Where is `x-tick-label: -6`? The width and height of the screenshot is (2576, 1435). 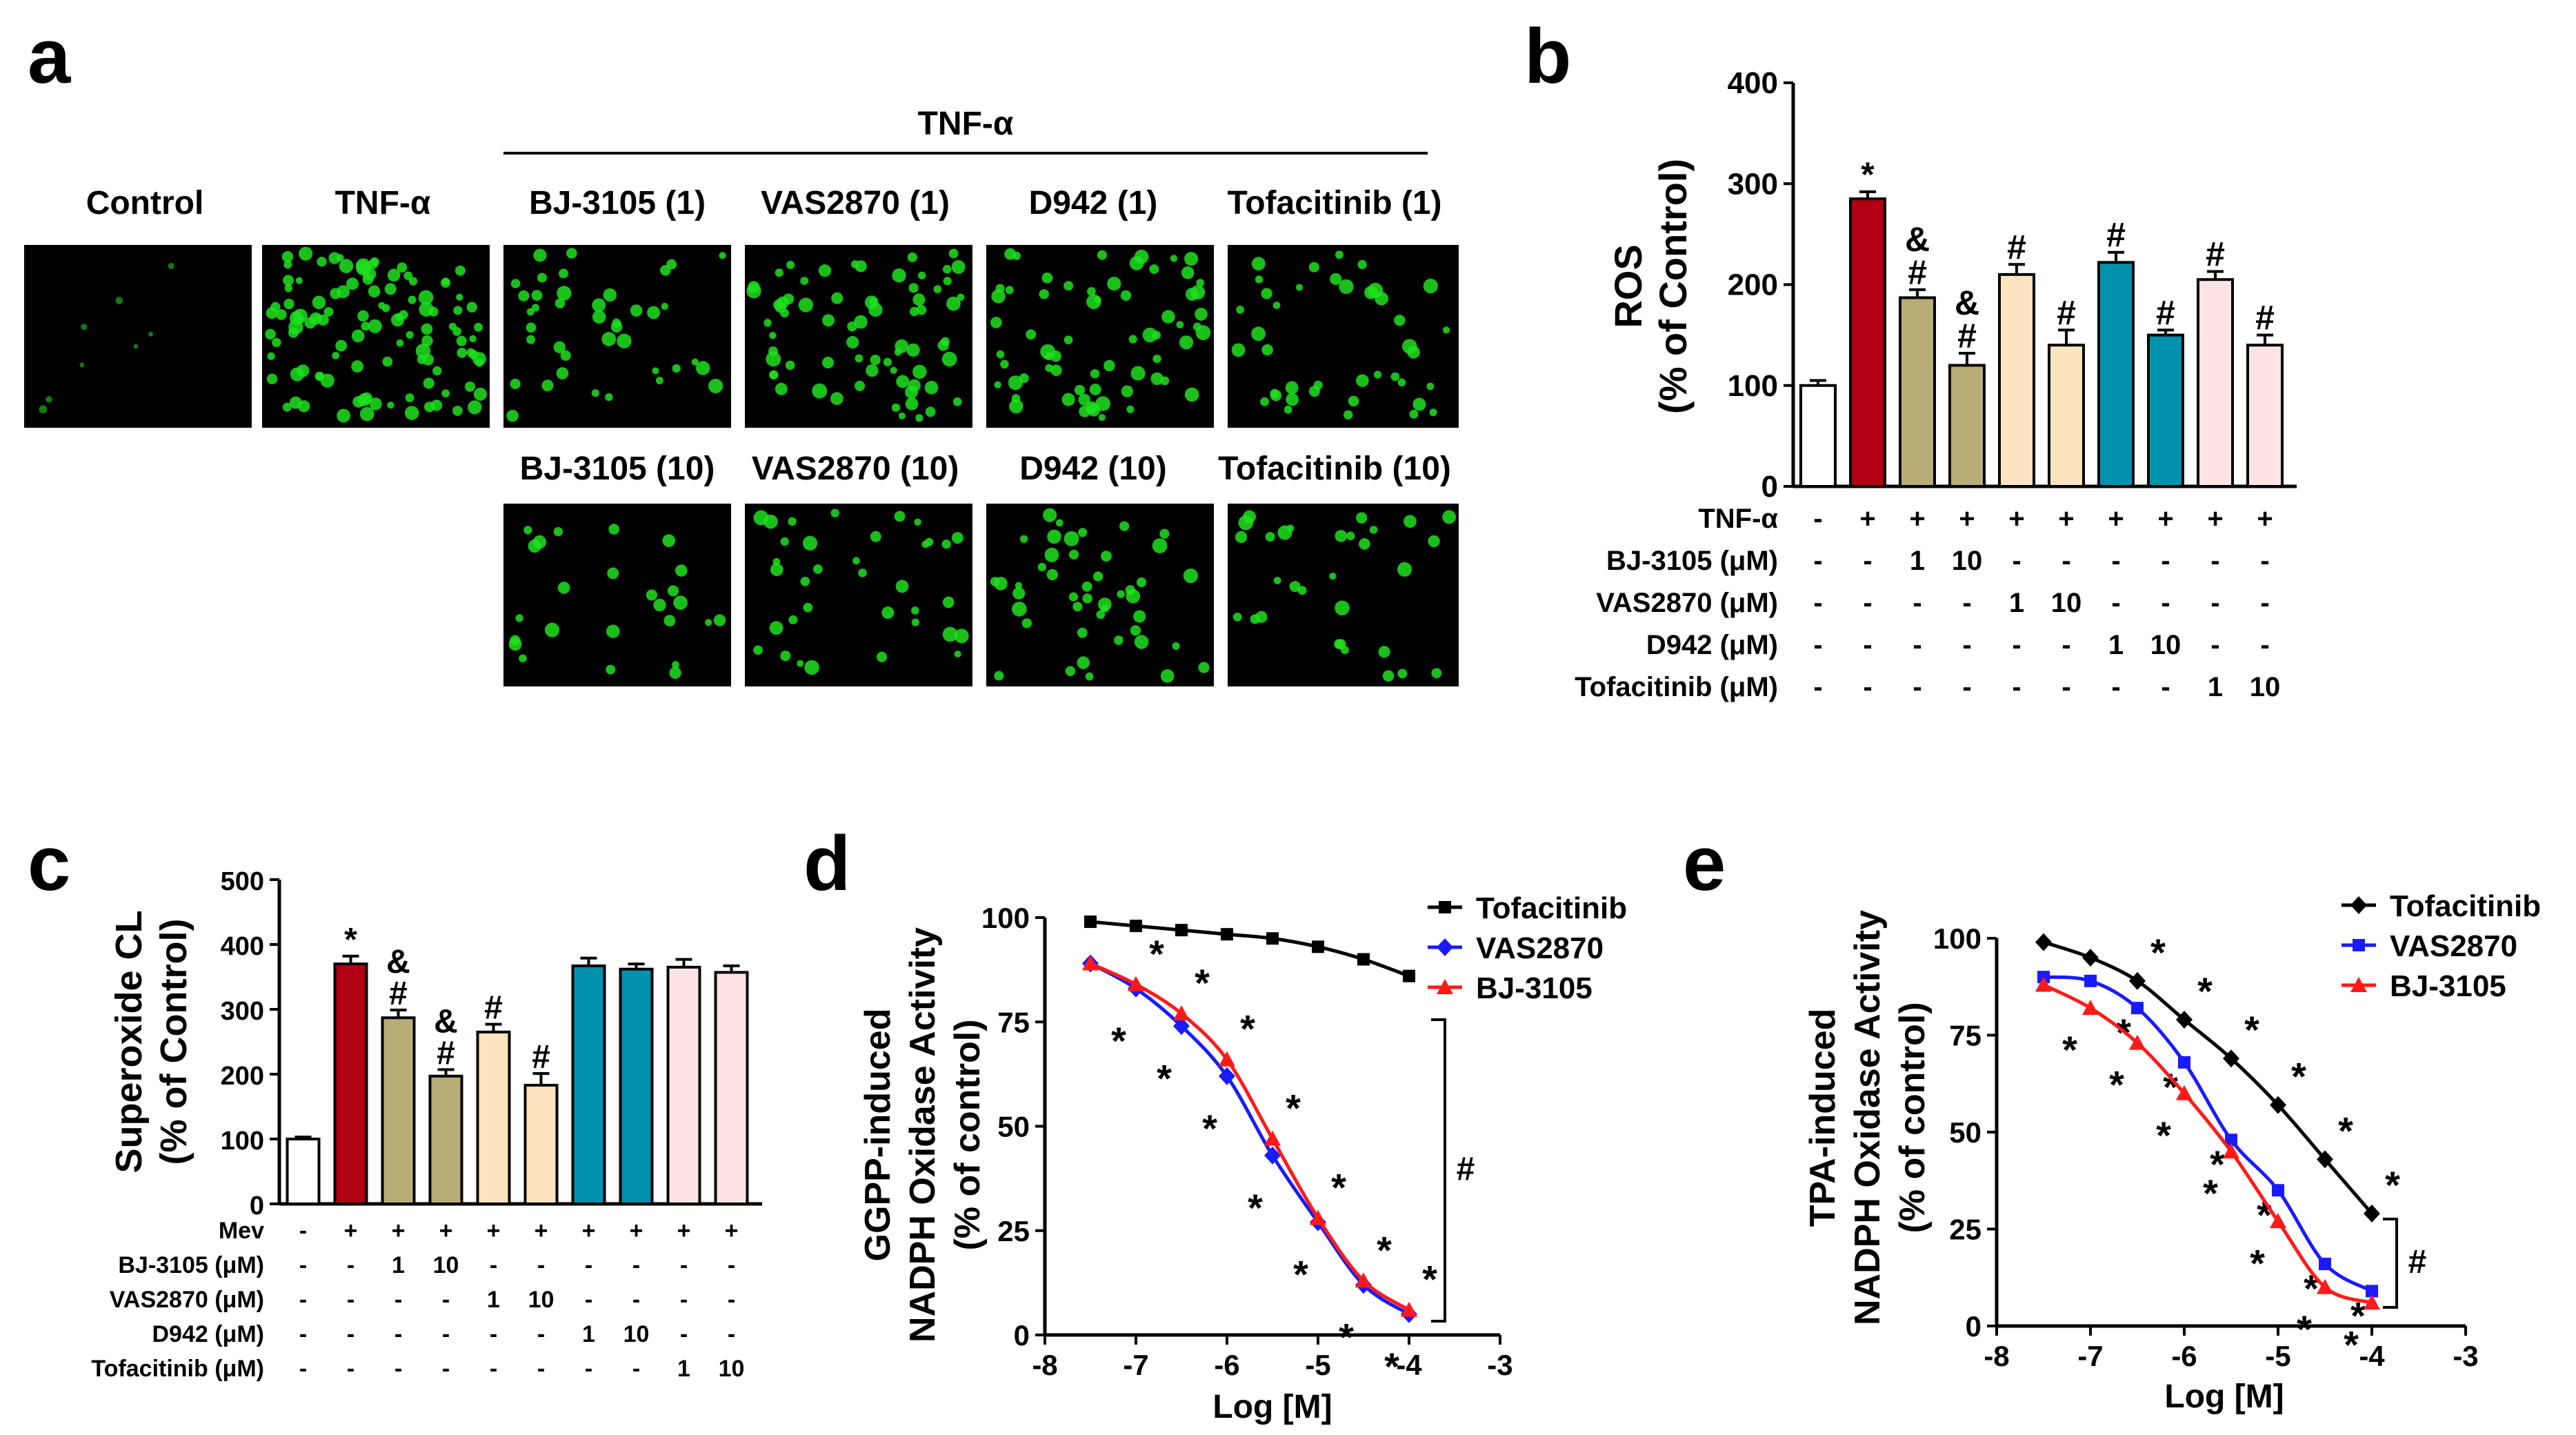
x-tick-label: -6 is located at coordinates (1226, 1365).